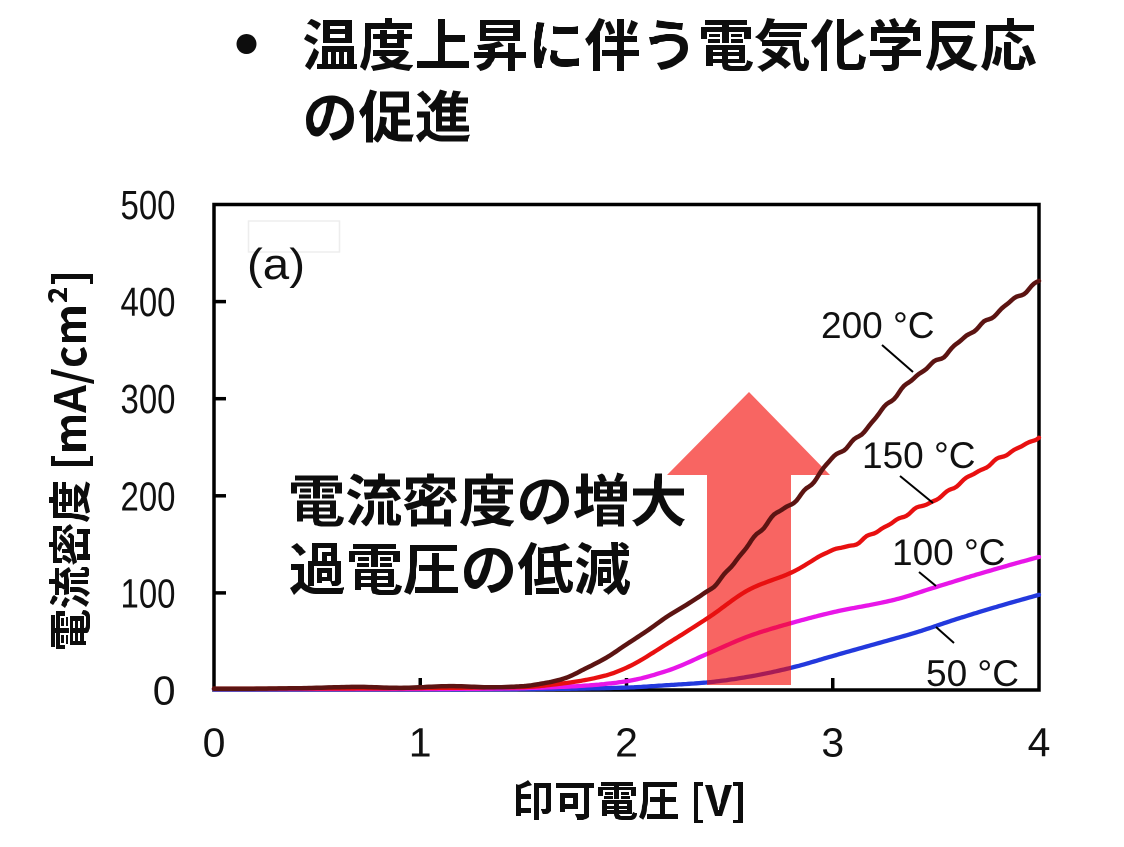 The image size is (1124, 847). I want to click on svg-text: 50 °C, so click(972, 673).